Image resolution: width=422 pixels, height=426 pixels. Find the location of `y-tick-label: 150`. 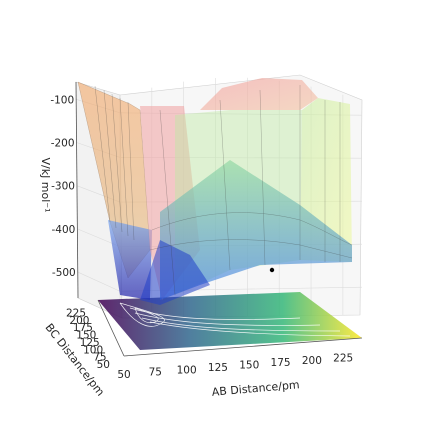

y-tick-label: 150 is located at coordinates (86, 336).